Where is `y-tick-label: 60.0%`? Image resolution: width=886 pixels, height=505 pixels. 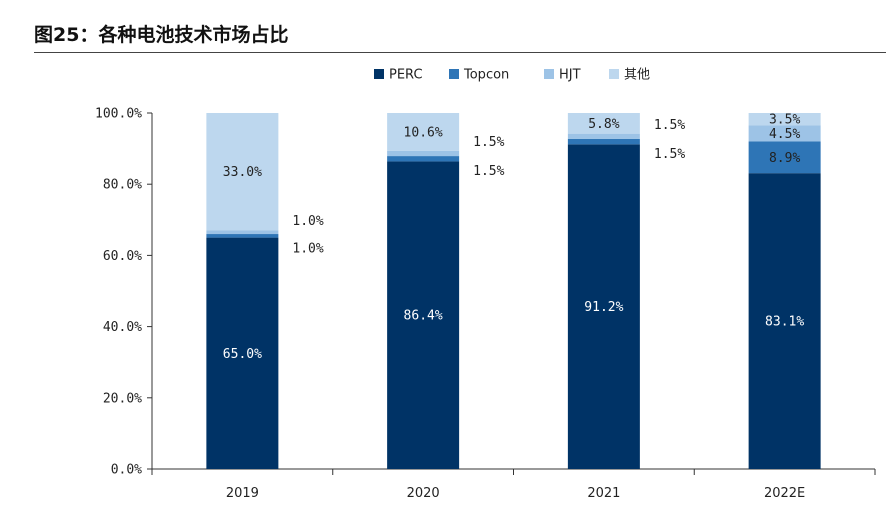
y-tick-label: 60.0% is located at coordinates (122, 256).